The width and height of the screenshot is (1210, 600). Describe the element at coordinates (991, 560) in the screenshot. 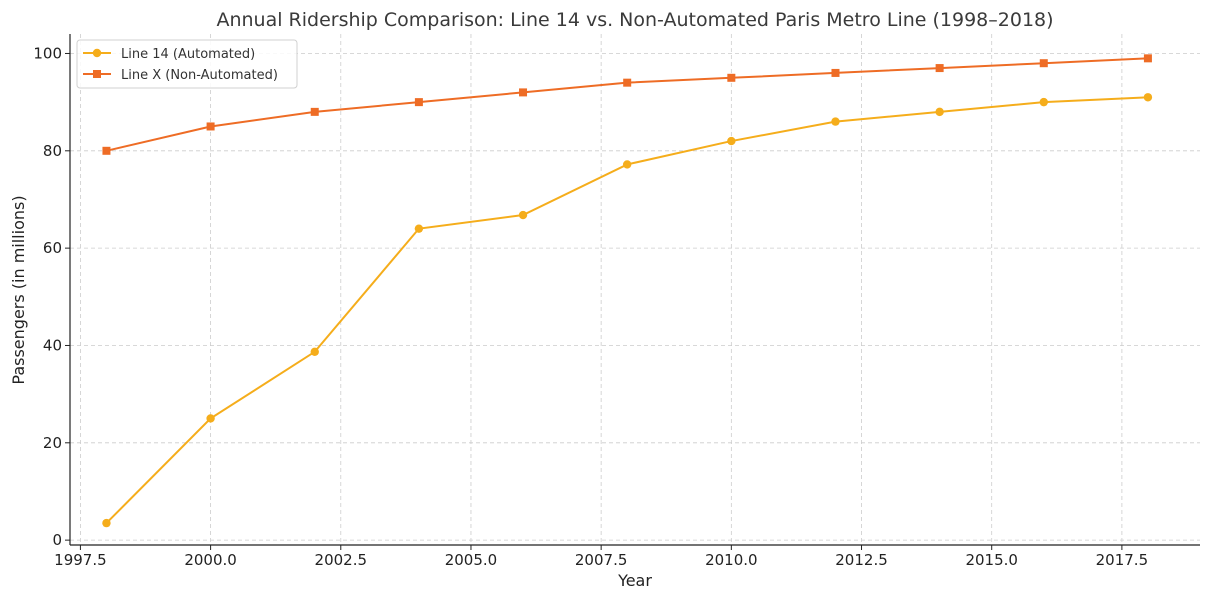

I see `x-tick-label: 2015.0` at that location.